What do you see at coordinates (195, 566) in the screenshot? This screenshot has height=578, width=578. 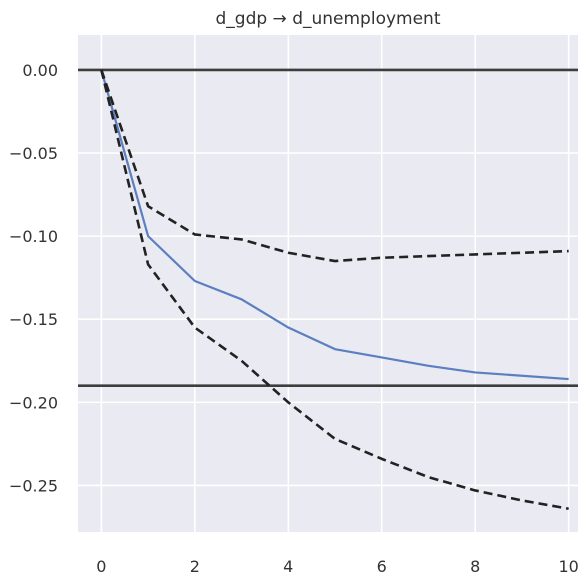 I see `x-tick-label: 2` at bounding box center [195, 566].